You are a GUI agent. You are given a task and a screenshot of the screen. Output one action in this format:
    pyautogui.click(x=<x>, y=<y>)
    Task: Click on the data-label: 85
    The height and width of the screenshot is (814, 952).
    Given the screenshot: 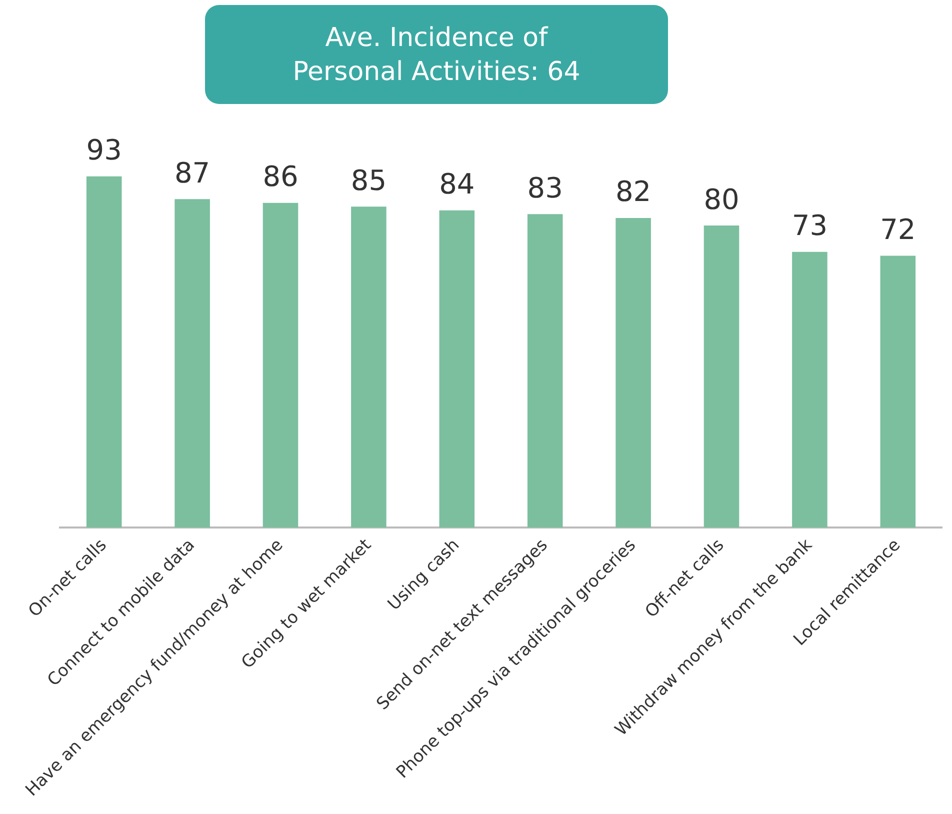 What is the action you would take?
    pyautogui.click(x=368, y=180)
    